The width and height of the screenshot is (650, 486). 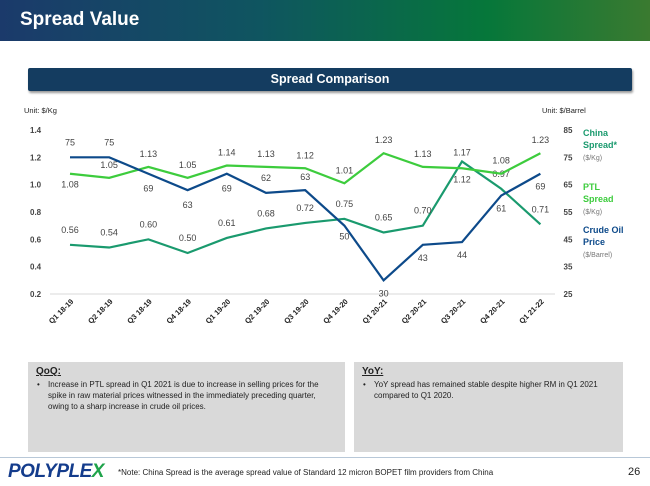 What do you see at coordinates (598, 199) in the screenshot?
I see `legend-label: Spread` at bounding box center [598, 199].